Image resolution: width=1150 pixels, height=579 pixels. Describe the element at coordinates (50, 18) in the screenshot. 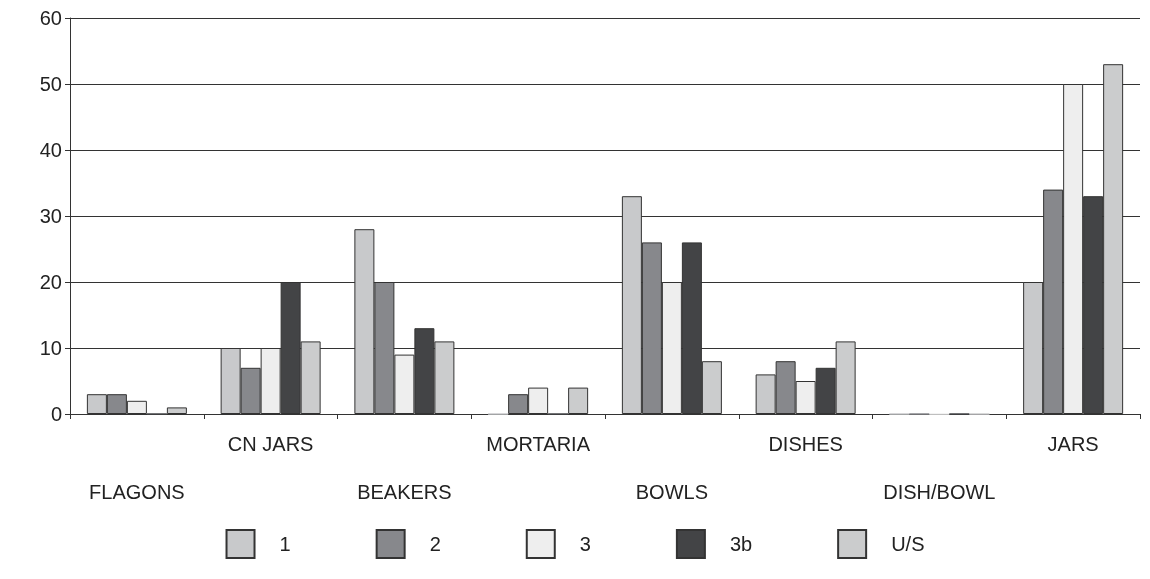

I see `y-tick-label: 60` at that location.